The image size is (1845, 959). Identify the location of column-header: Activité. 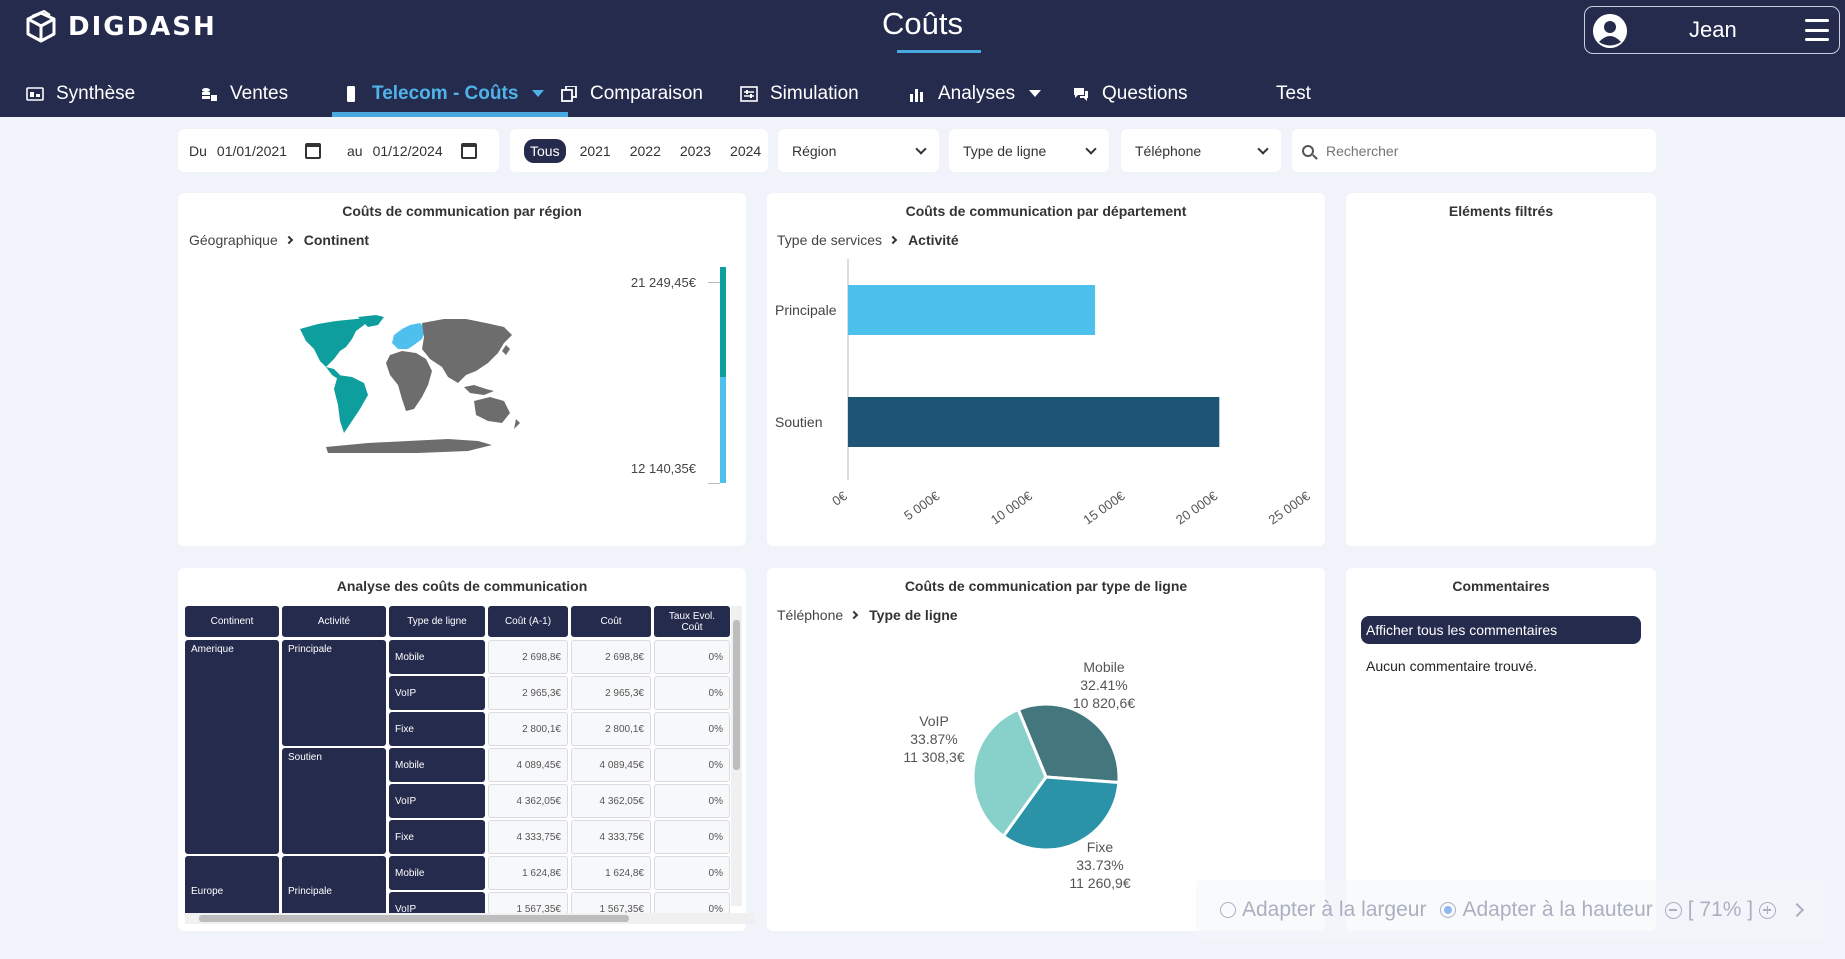
(334, 621).